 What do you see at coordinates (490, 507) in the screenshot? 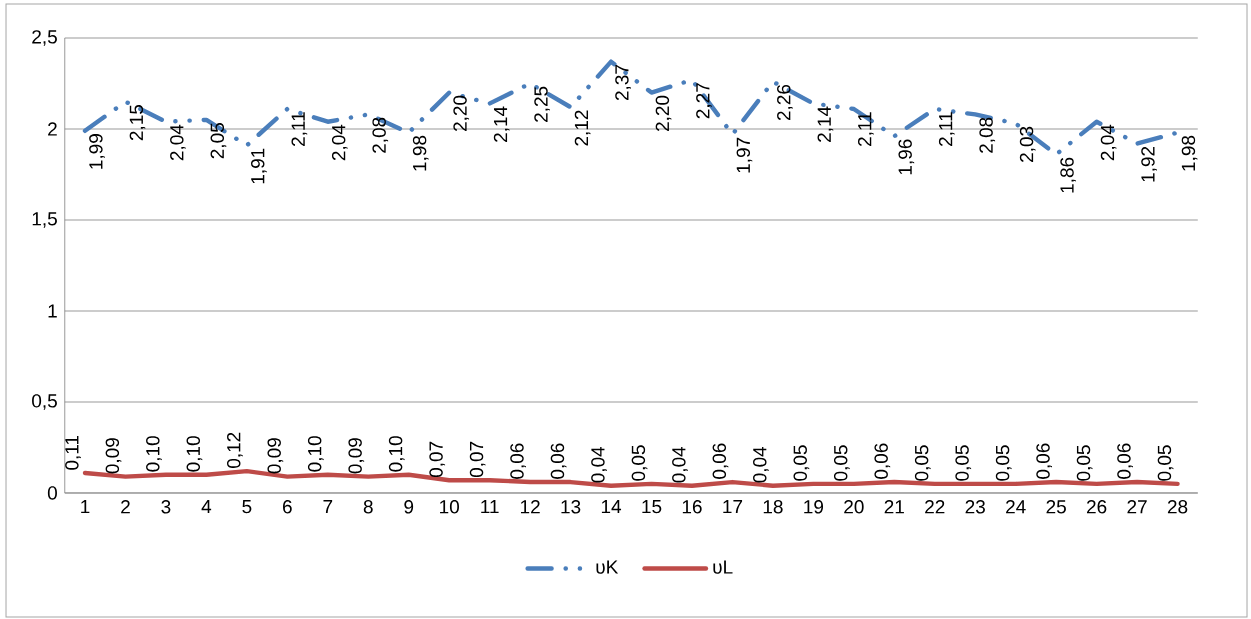
I see `x-tick-label: 11` at bounding box center [490, 507].